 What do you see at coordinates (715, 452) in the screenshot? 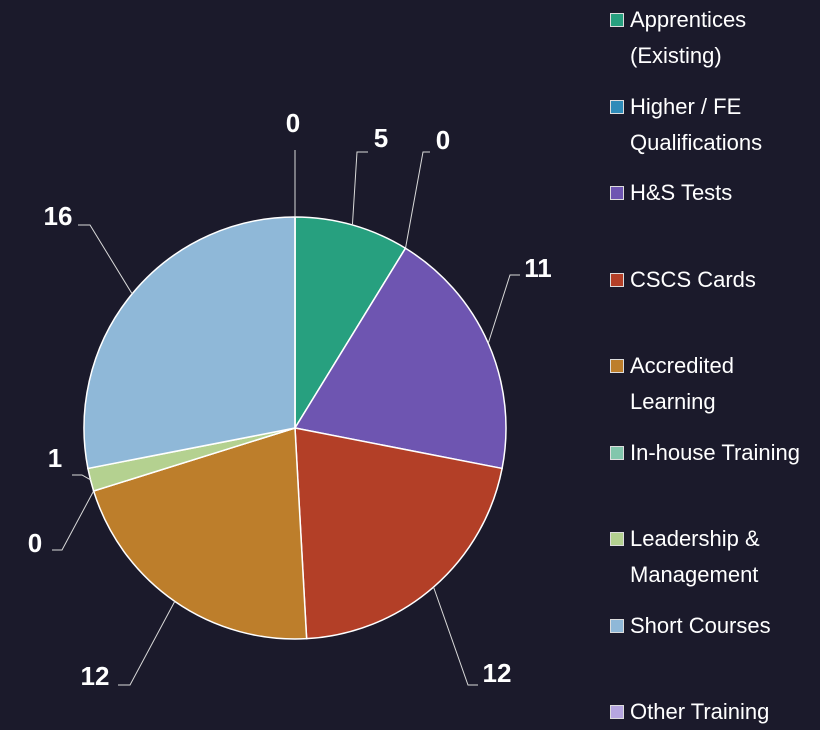
I see `legend-label: In-house Training` at bounding box center [715, 452].